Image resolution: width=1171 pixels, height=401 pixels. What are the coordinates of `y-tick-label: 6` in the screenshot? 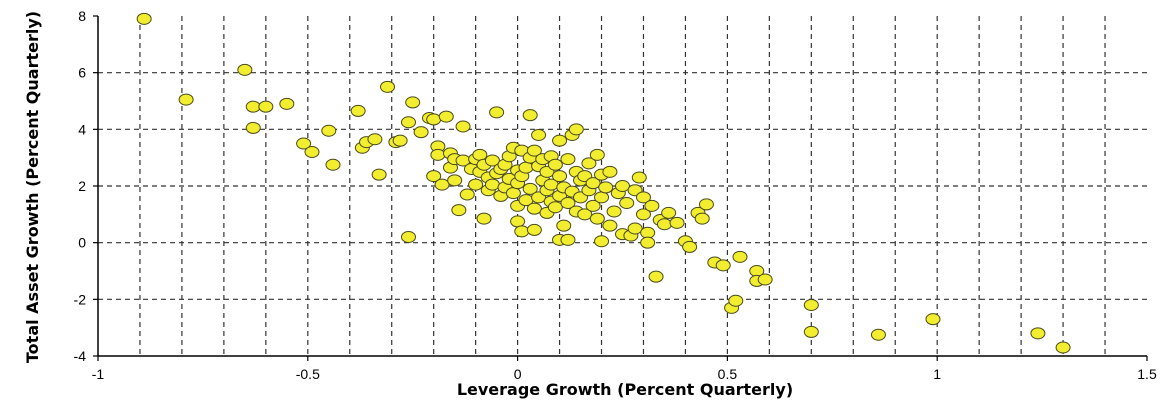 It's located at (82, 73).